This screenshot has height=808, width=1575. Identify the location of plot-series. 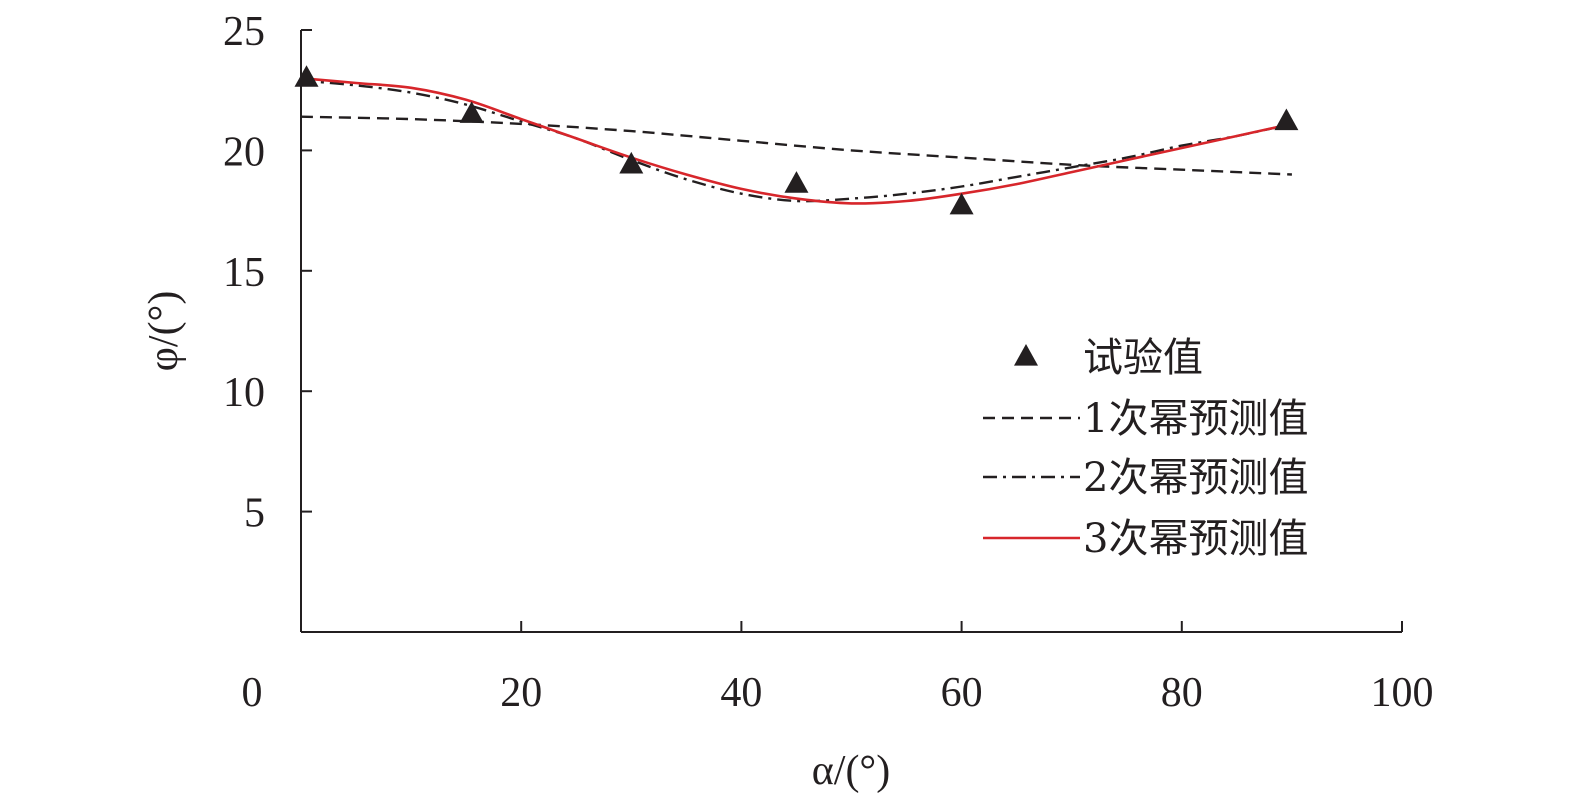
(796, 140).